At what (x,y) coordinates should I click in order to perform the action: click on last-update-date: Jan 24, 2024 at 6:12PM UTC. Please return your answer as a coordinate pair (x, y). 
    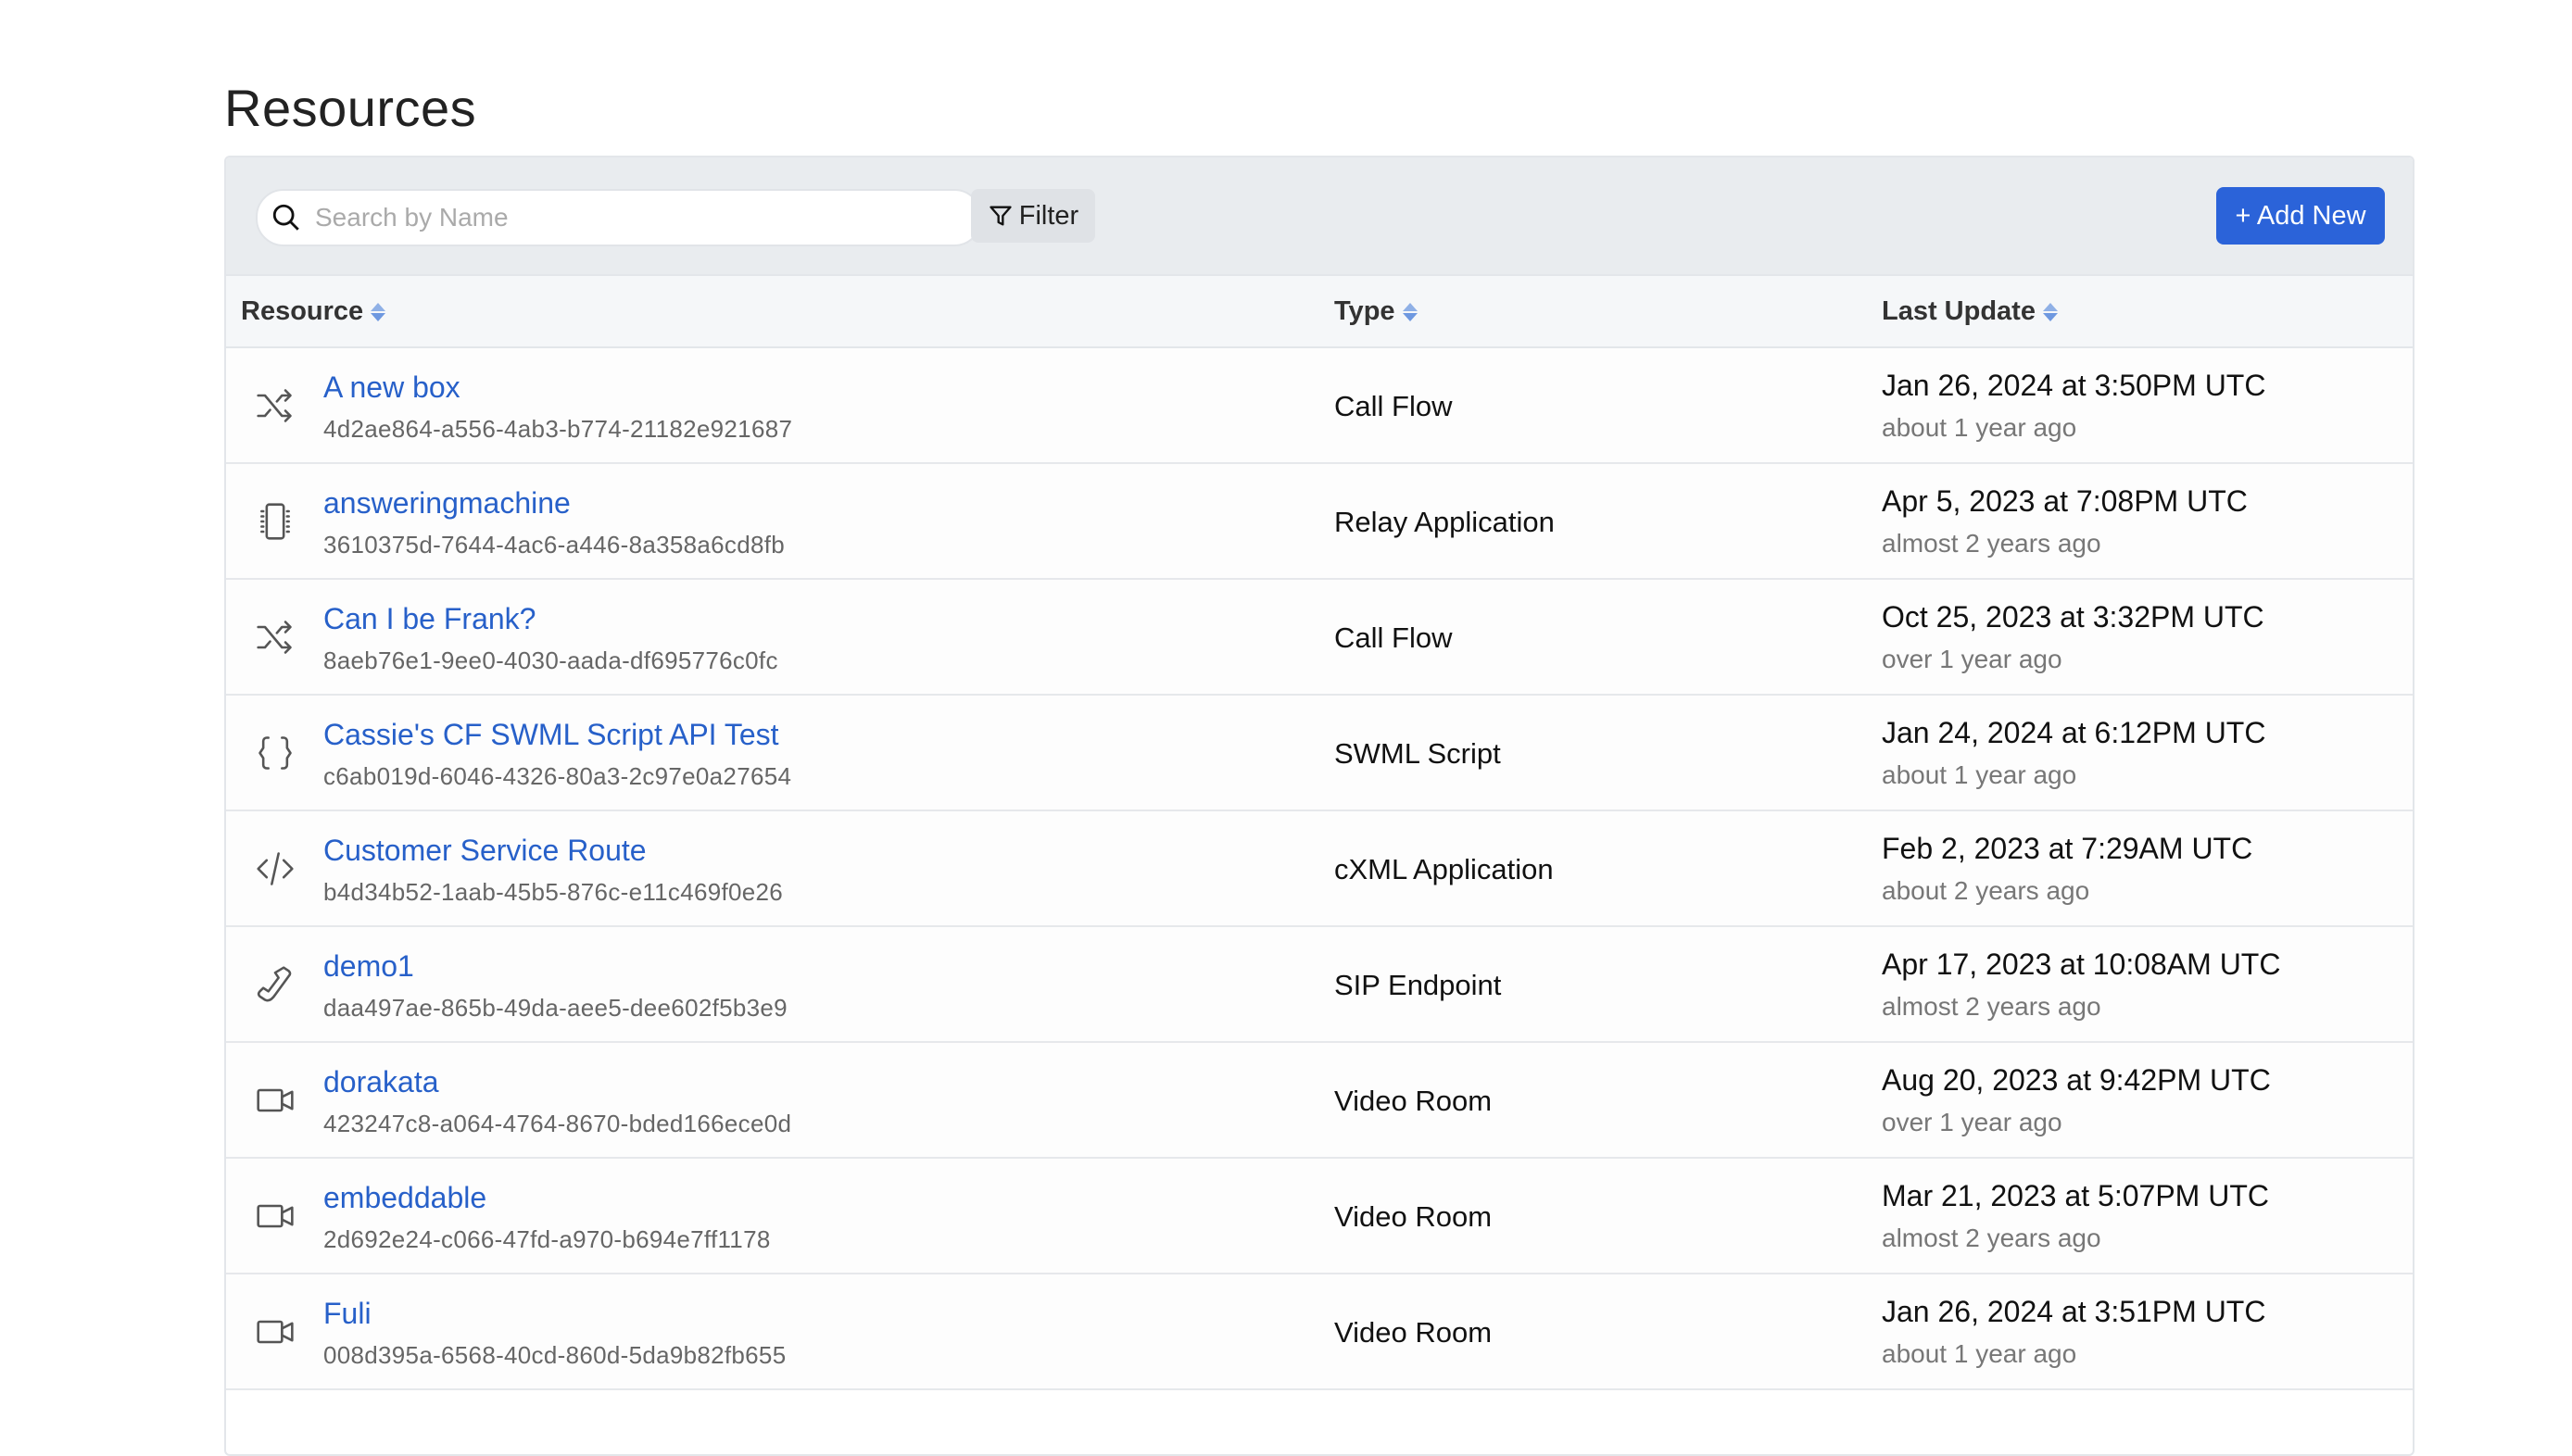
    Looking at the image, I should click on (2074, 732).